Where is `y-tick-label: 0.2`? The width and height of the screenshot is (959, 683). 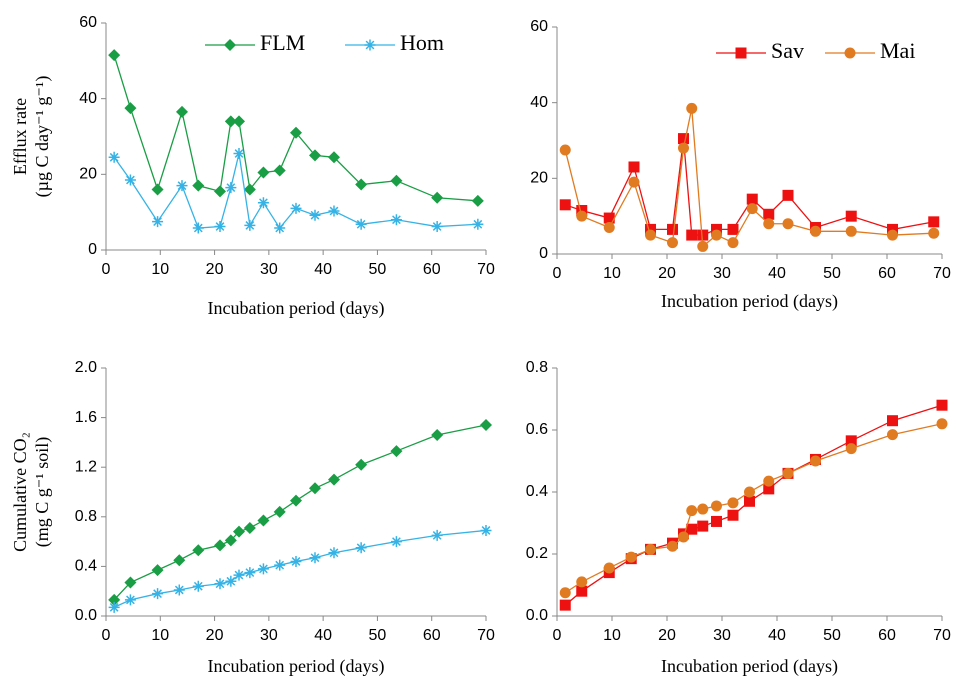
y-tick-label: 0.2 is located at coordinates (537, 553).